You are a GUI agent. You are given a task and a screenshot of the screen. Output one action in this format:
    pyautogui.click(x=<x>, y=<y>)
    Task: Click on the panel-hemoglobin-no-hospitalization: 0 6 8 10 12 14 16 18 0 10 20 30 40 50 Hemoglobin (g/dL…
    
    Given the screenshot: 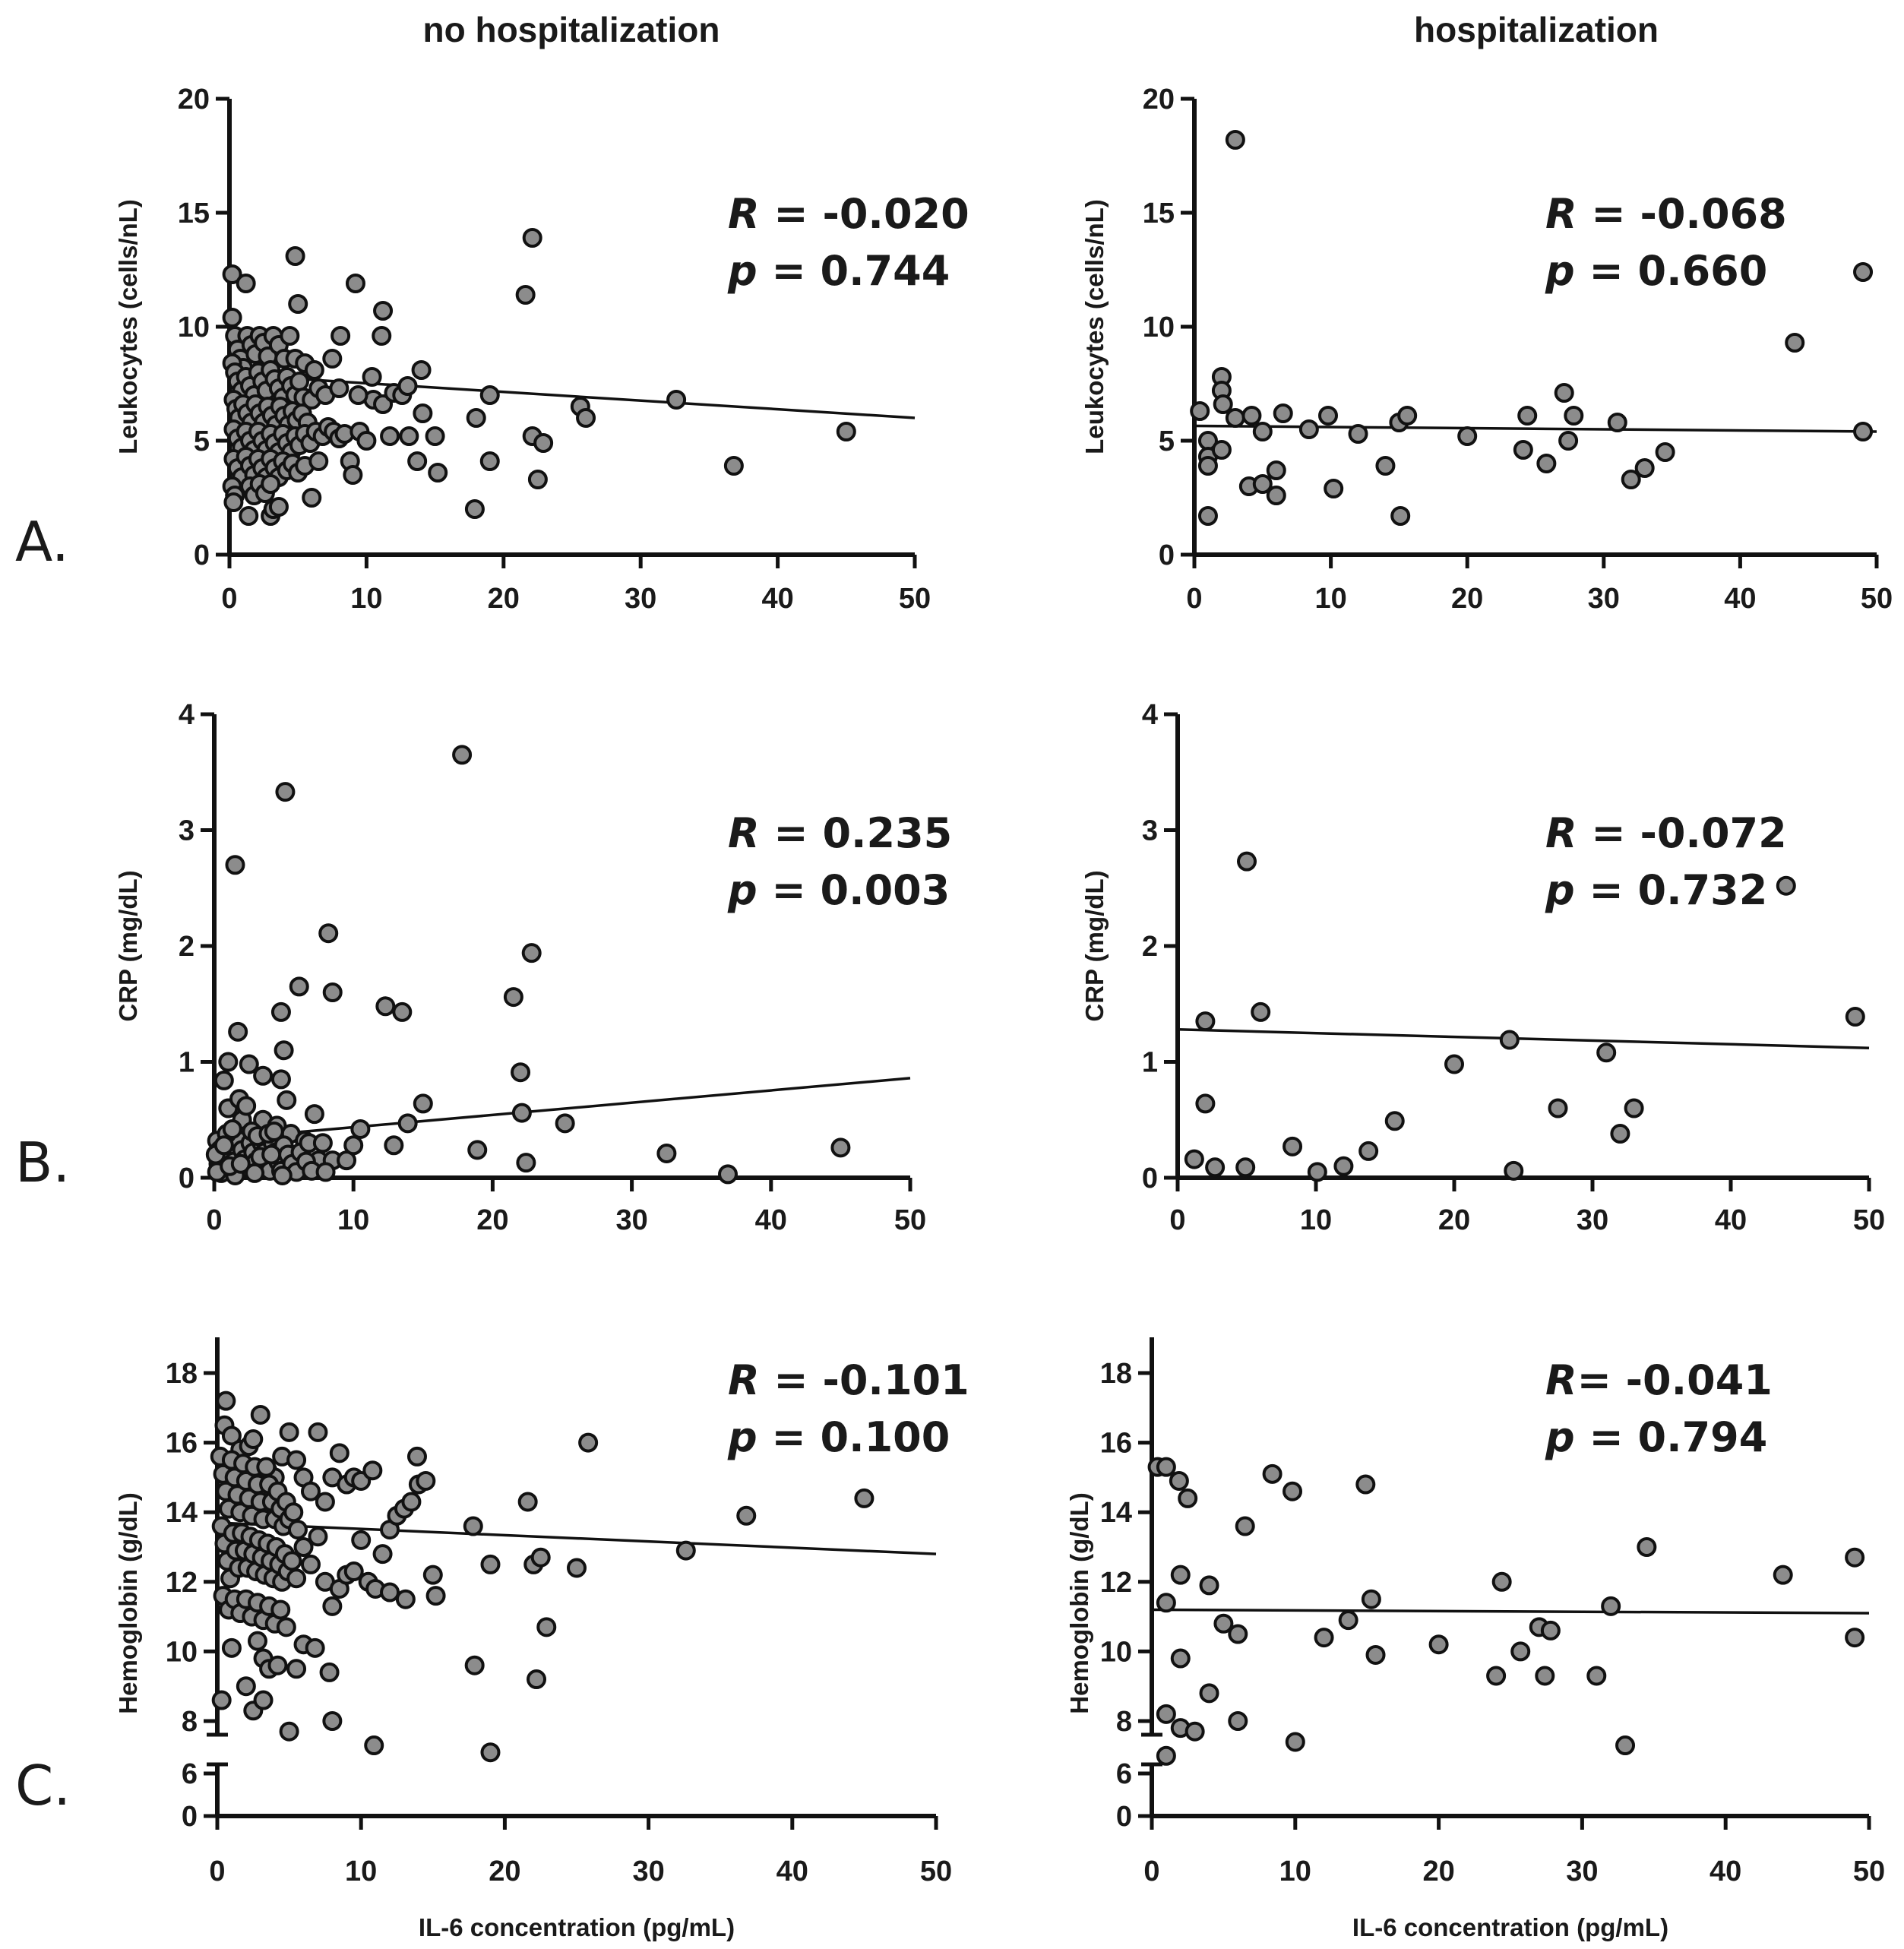 What is the action you would take?
    pyautogui.click(x=541, y=1639)
    